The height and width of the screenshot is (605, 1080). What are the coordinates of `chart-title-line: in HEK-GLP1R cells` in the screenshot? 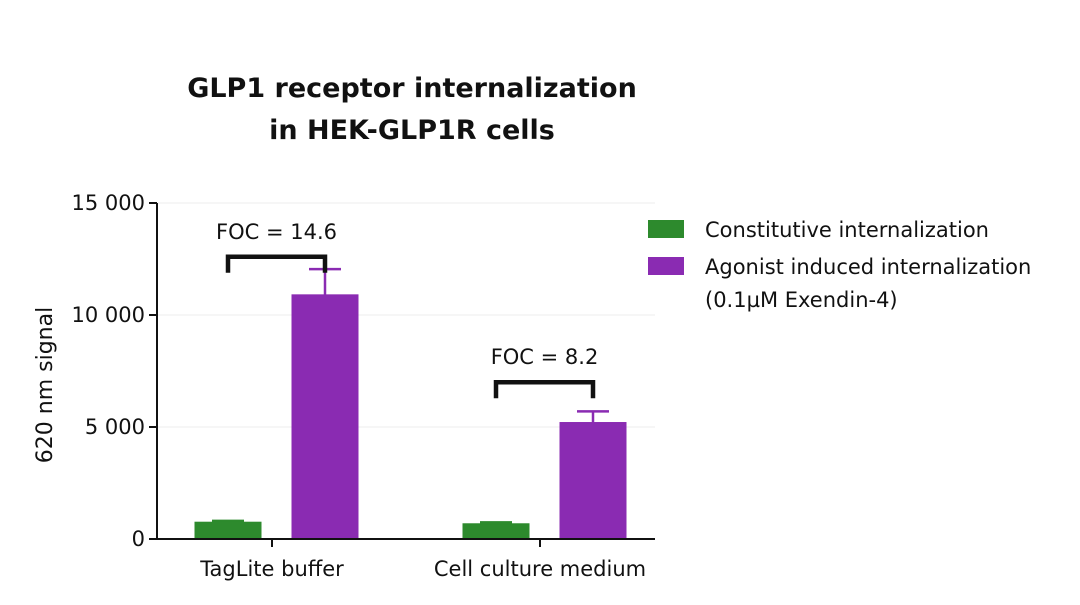 It's located at (412, 130).